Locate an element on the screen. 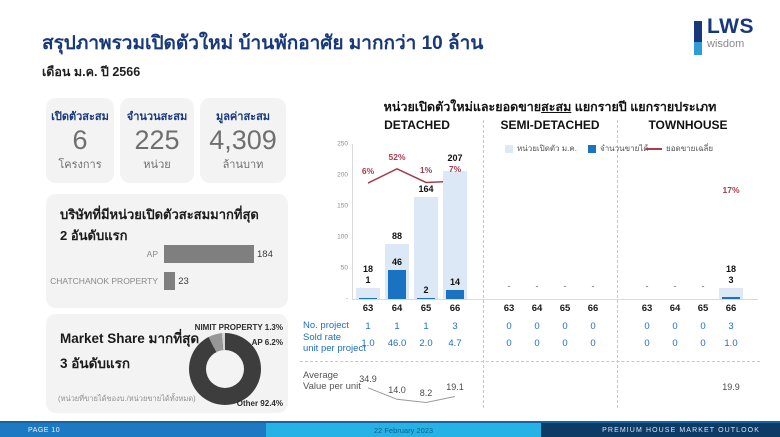  sold-value-label: 2 is located at coordinates (426, 289).